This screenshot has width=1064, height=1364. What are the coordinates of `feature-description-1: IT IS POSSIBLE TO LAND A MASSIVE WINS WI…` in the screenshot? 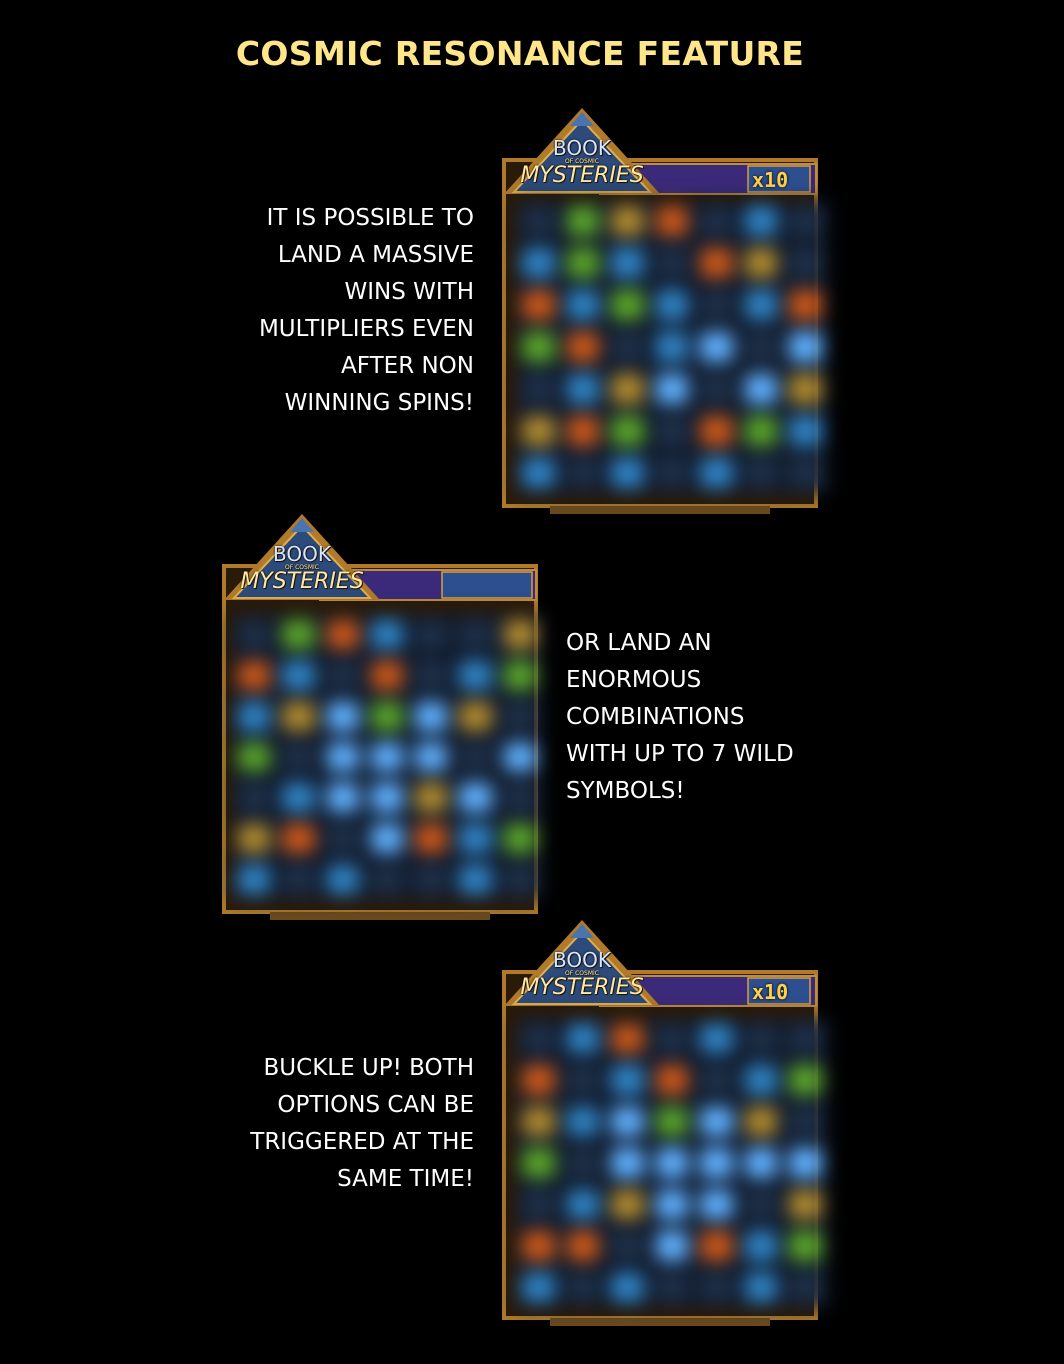 It's located at (366, 310).